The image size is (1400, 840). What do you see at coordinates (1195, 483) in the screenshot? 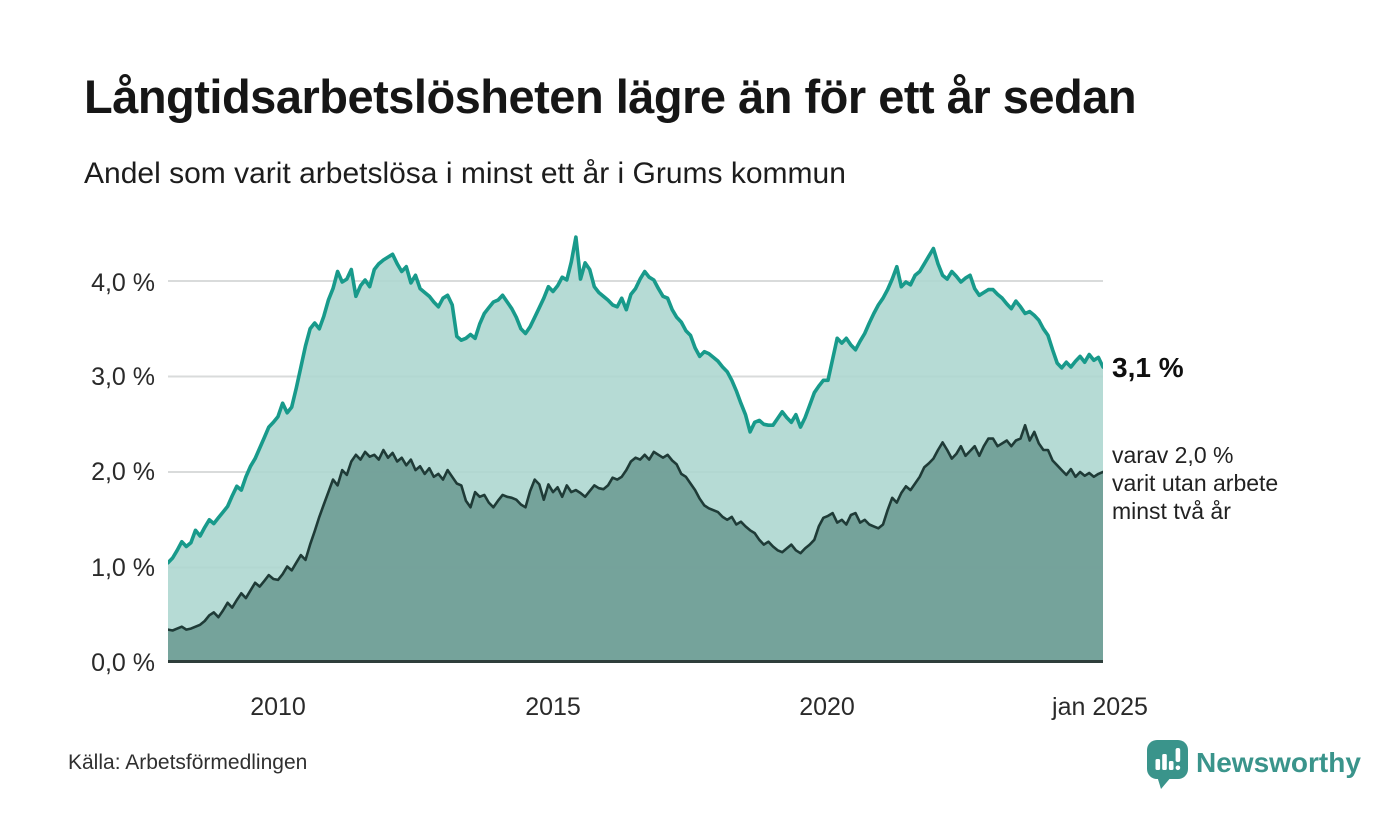
I see `annotation-two-plus-line-2: varit utan arbete` at bounding box center [1195, 483].